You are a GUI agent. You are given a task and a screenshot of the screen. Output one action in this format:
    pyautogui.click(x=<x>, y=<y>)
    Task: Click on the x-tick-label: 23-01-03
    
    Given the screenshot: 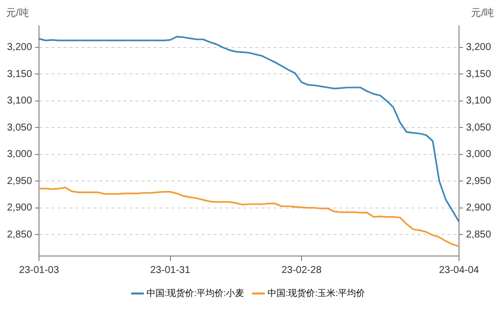 What is the action you would take?
    pyautogui.click(x=39, y=270)
    